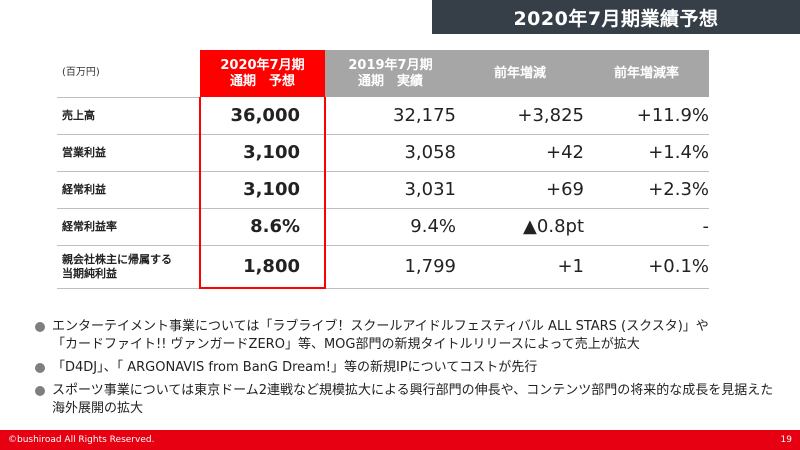  What do you see at coordinates (262, 65) in the screenshot?
I see `header-line: 2020年7月期` at bounding box center [262, 65].